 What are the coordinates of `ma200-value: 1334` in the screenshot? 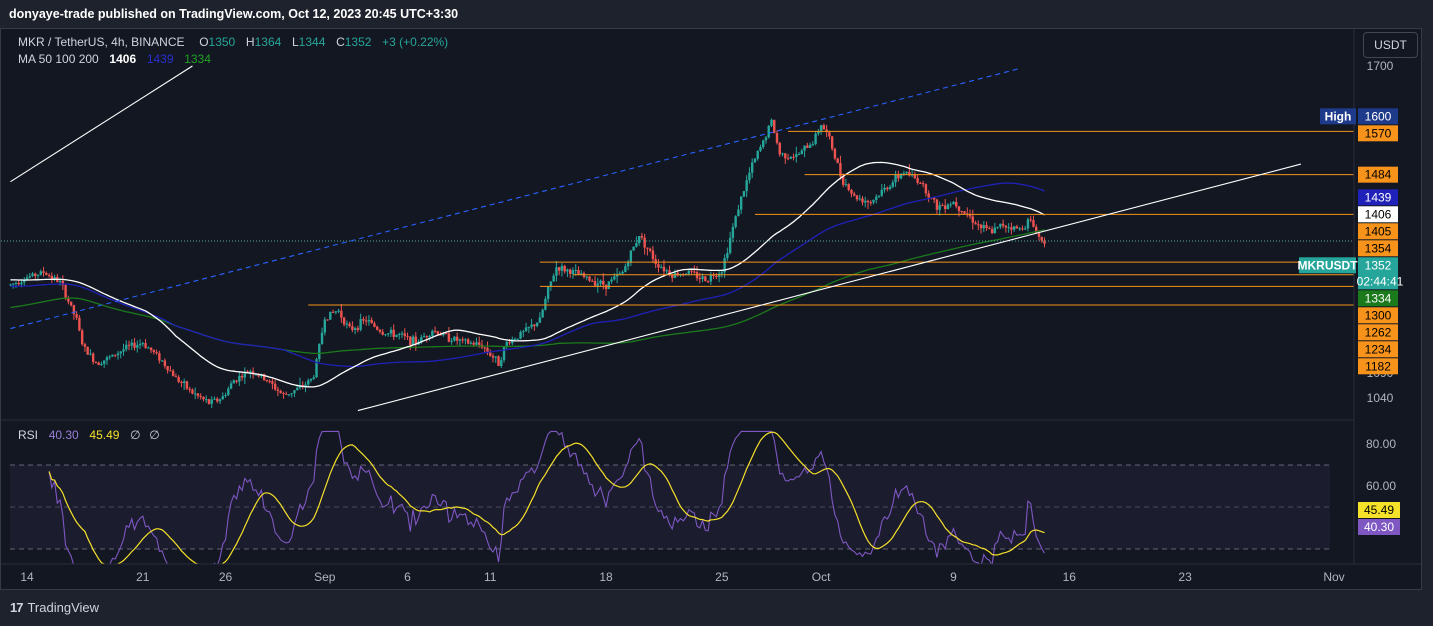 It's located at (197, 59).